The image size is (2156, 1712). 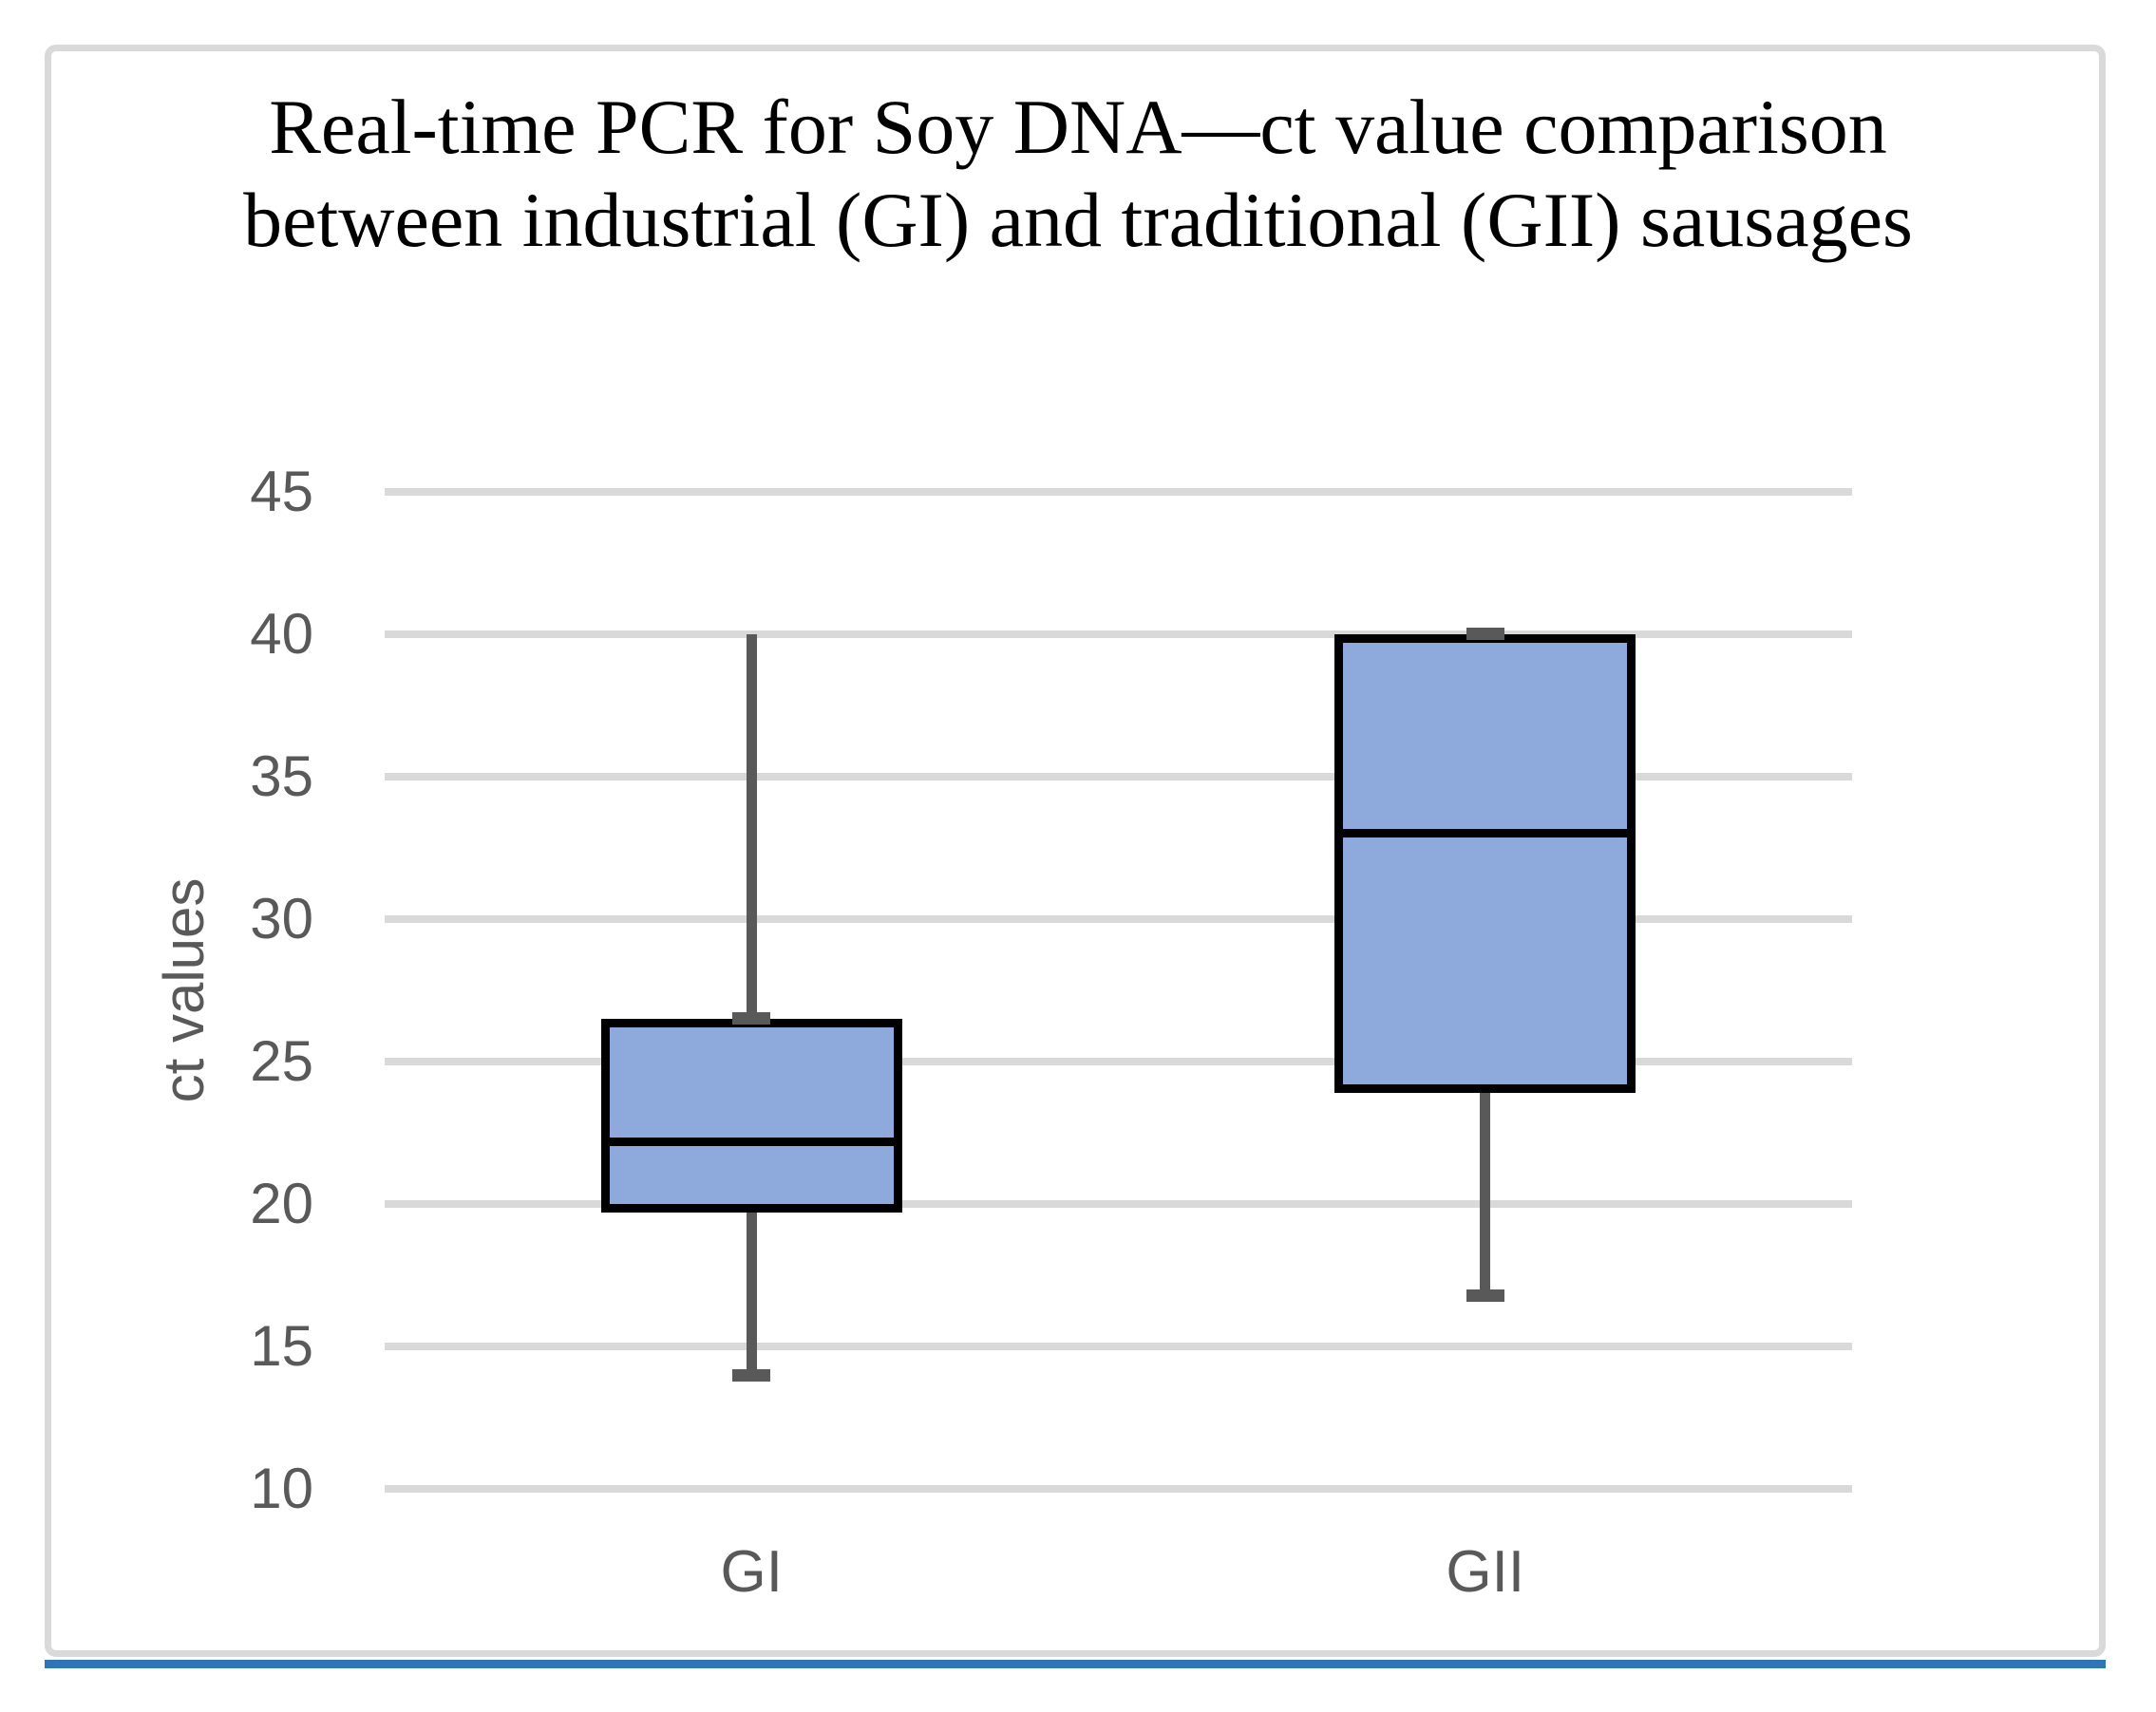 What do you see at coordinates (752, 1019) in the screenshot?
I see `whisker-cap-top-gi` at bounding box center [752, 1019].